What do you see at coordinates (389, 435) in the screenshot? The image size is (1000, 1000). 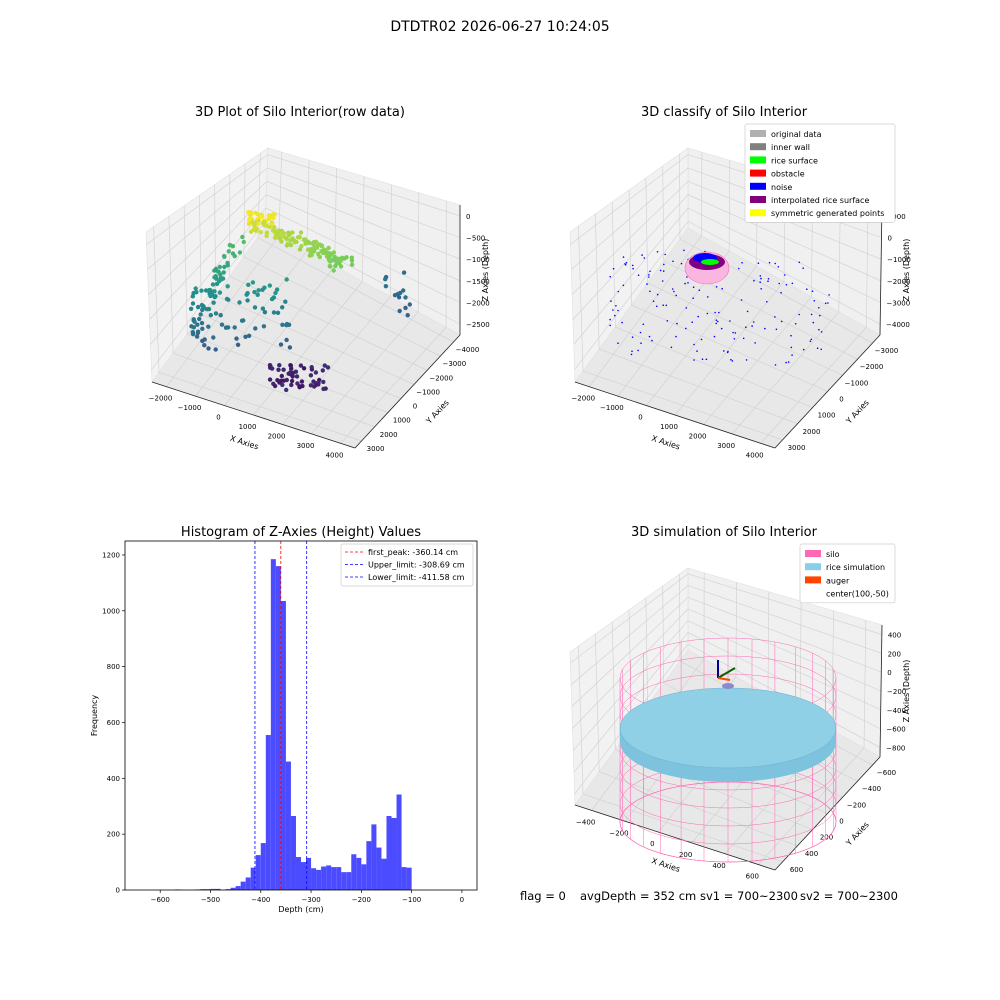 I see `y-tick-label: 2000` at bounding box center [389, 435].